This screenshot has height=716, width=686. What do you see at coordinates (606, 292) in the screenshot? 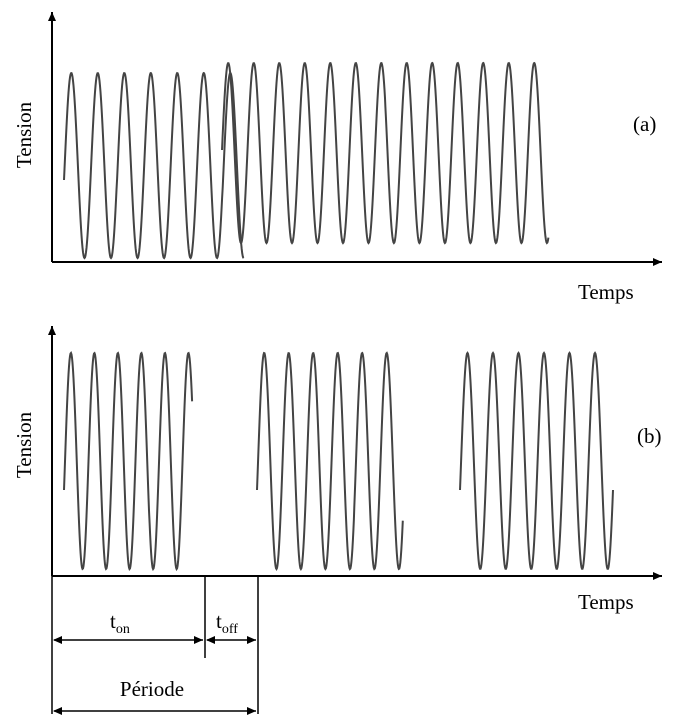
I see `panel-a-x-label: Temps` at bounding box center [606, 292].